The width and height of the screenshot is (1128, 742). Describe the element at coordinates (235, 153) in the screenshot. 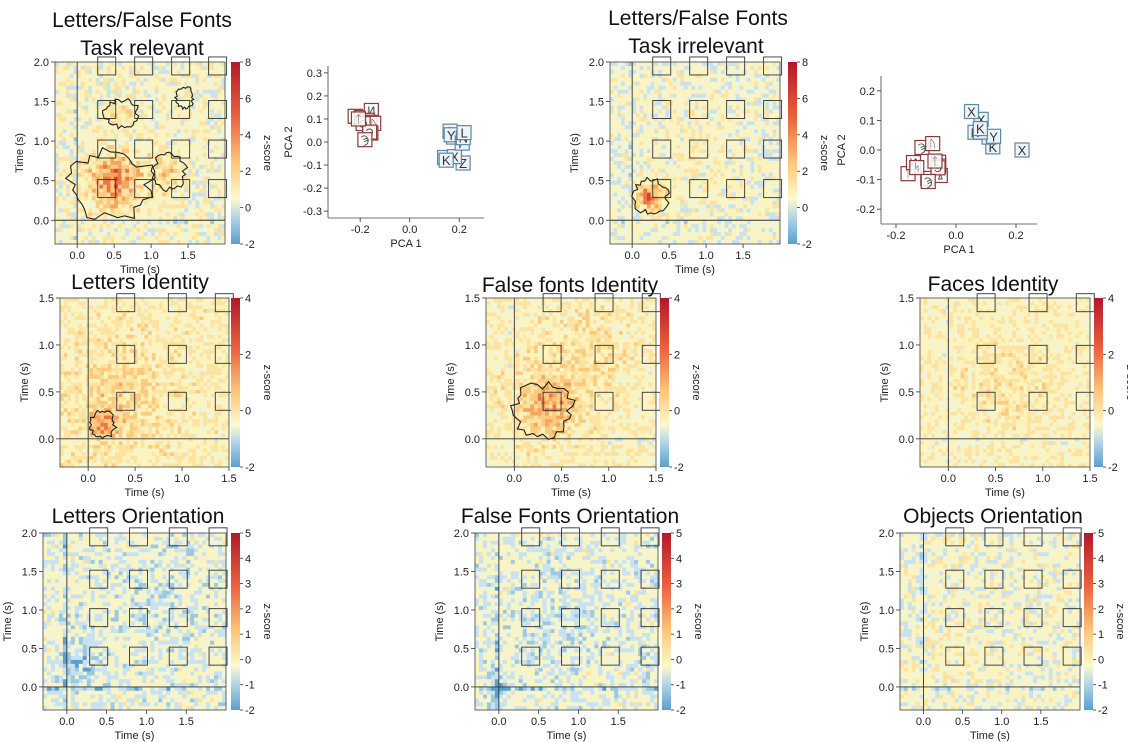

I see `colorbar` at that location.